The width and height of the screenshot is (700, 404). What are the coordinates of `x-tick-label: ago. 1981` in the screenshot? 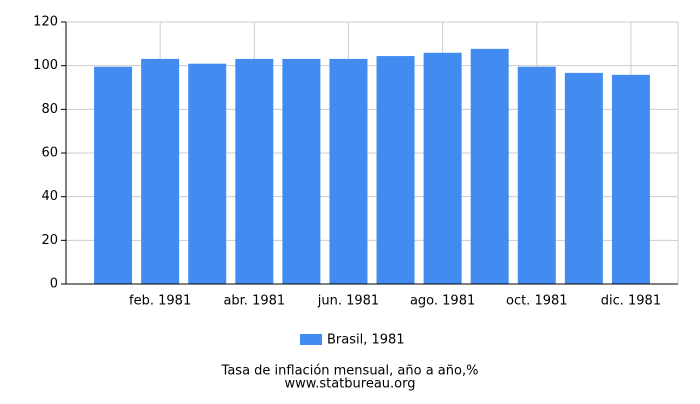 It's located at (442, 301).